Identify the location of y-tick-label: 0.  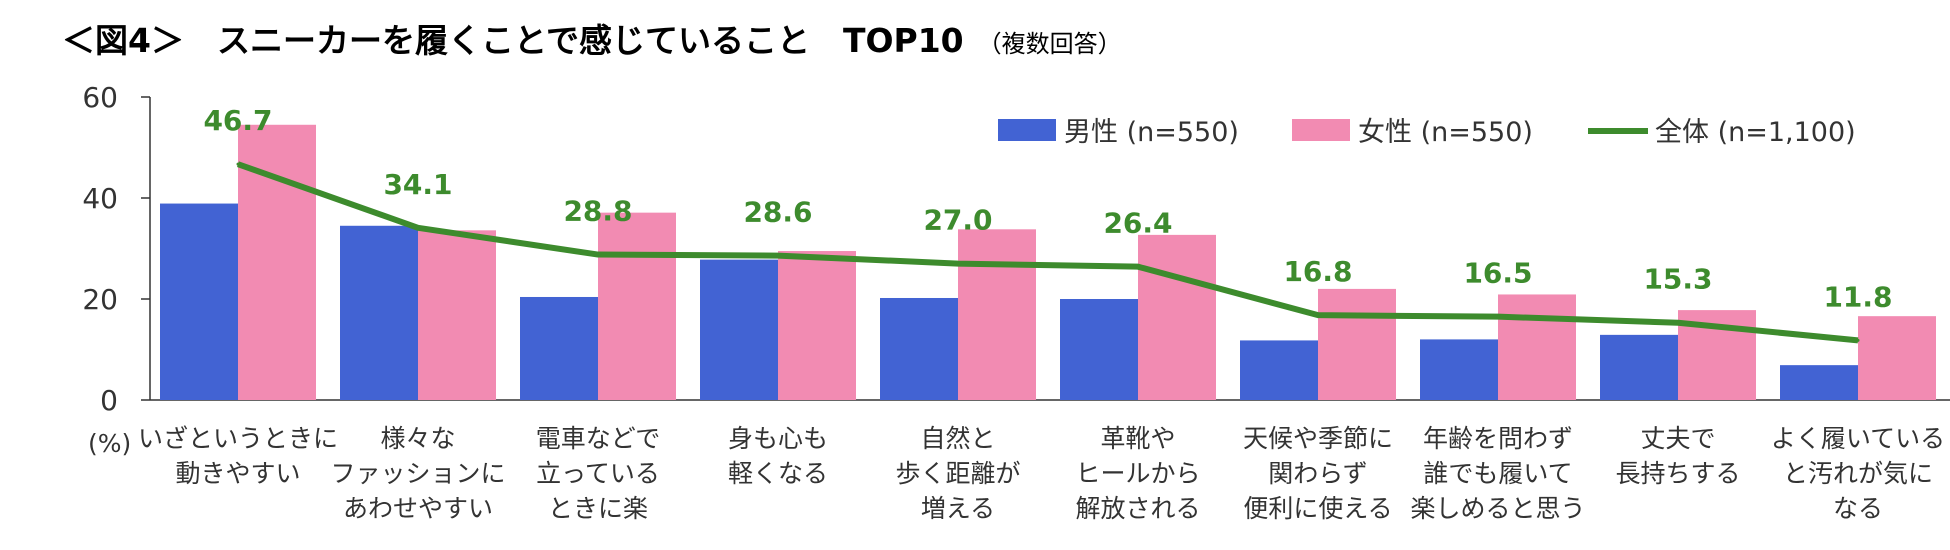
(109, 400).